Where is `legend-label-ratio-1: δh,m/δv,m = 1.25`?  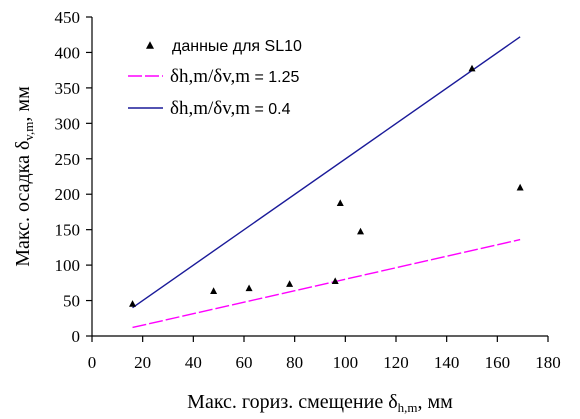 legend-label-ratio-1: δh,m/δv,m = 1.25 is located at coordinates (235, 76).